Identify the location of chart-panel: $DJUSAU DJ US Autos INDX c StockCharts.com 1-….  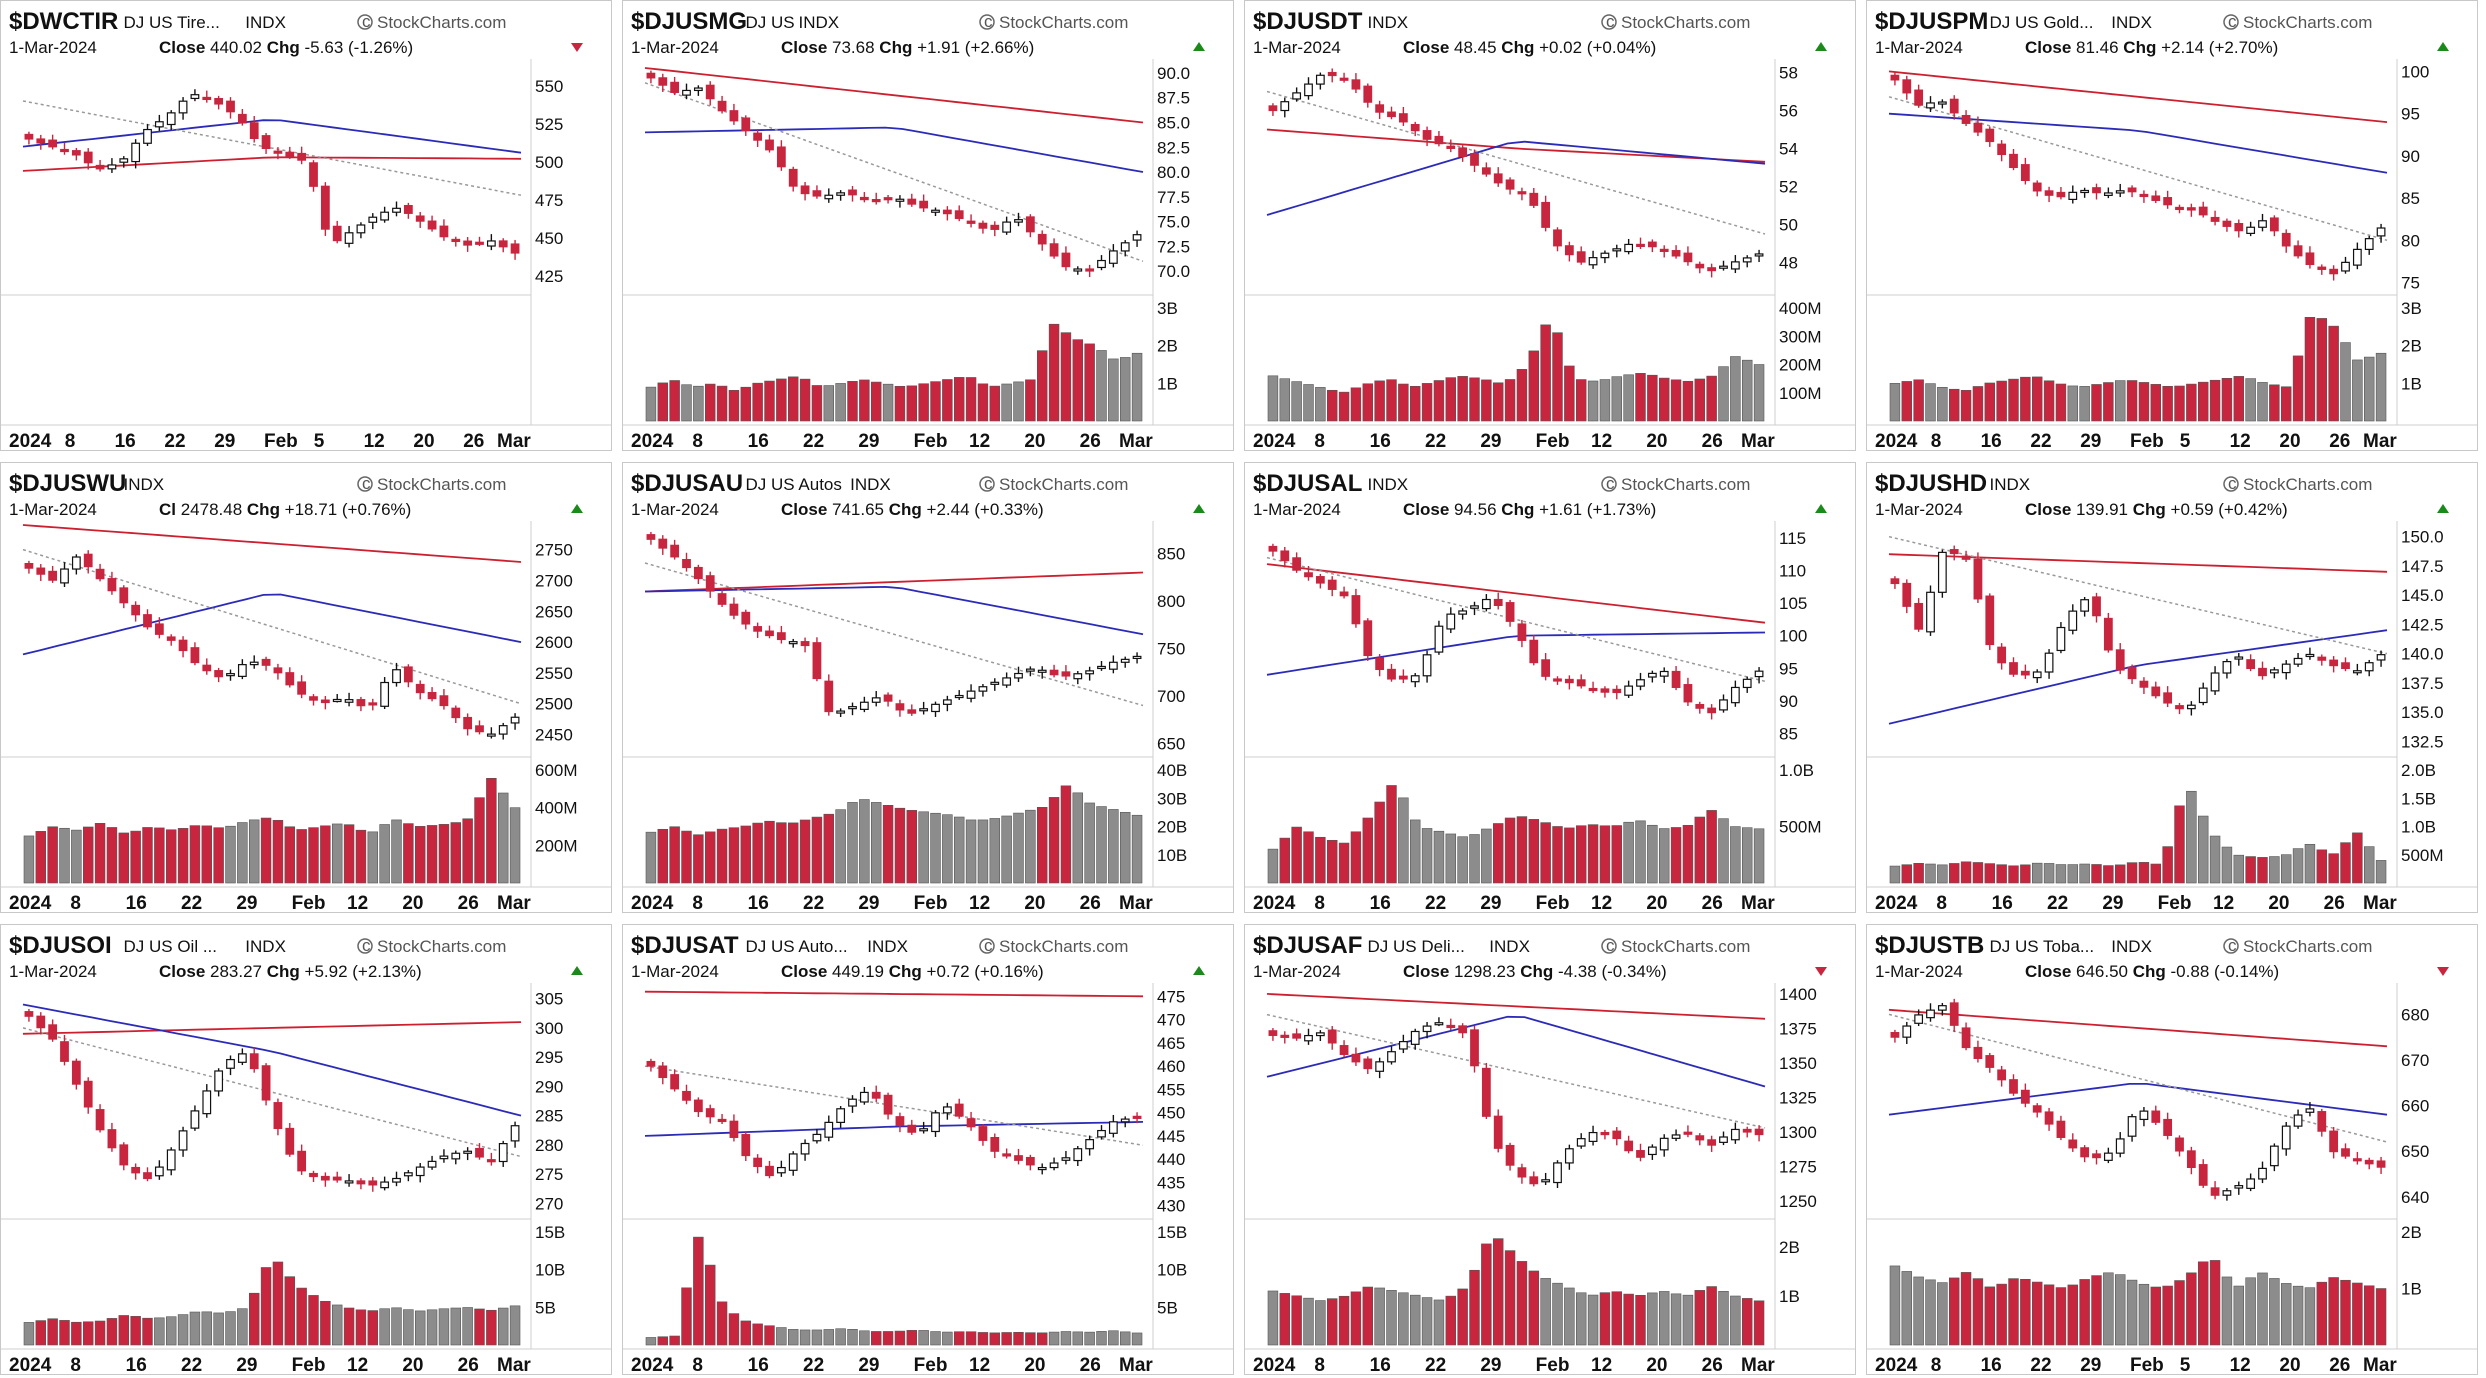
(928, 687).